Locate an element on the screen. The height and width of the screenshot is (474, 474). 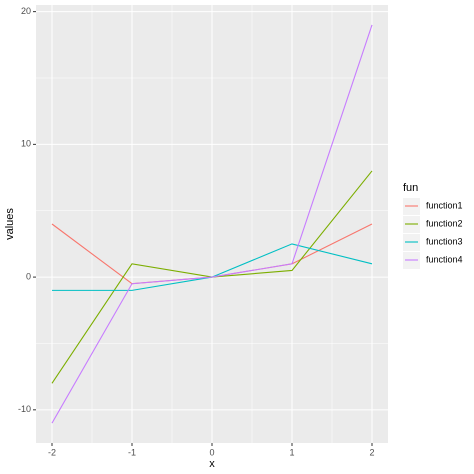
y-tick-label: 0 is located at coordinates (28, 276).